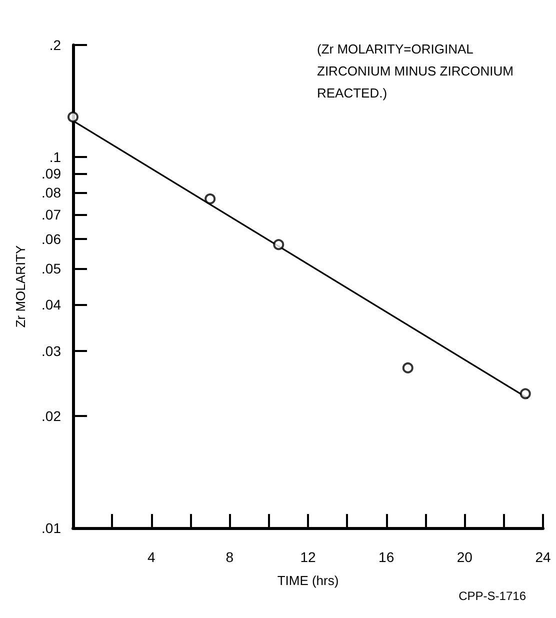 Image resolution: width=556 pixels, height=618 pixels. I want to click on y-tick-label: .07, so click(52, 214).